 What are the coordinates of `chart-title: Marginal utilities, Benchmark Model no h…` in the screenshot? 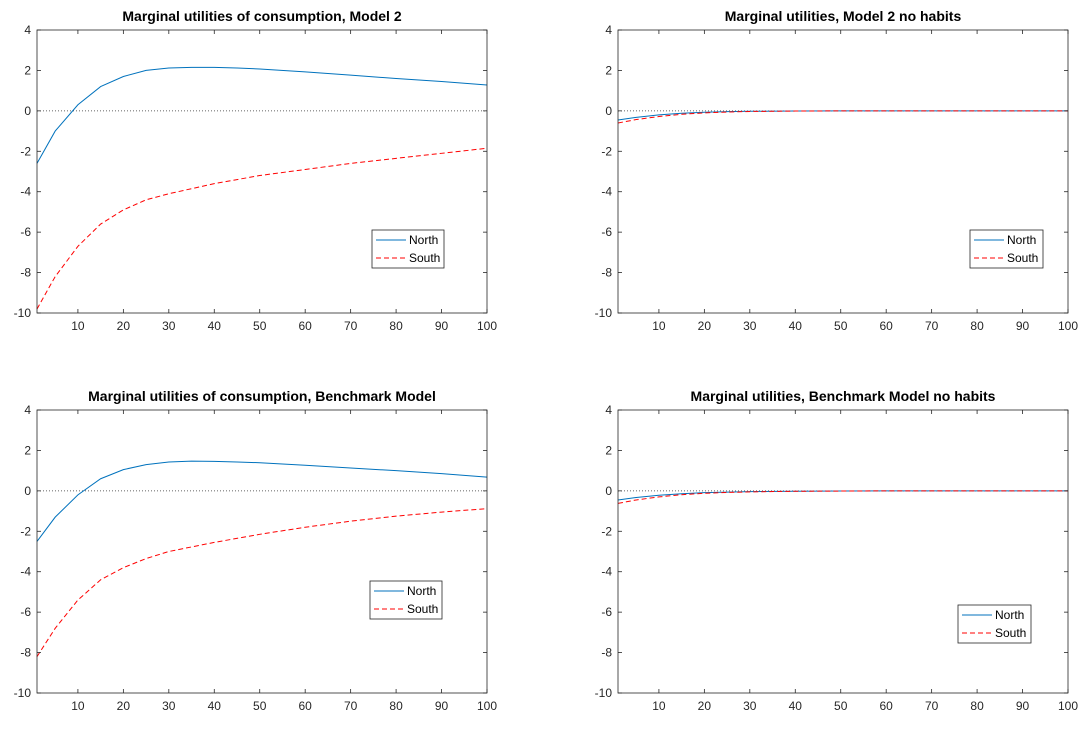 It's located at (843, 396).